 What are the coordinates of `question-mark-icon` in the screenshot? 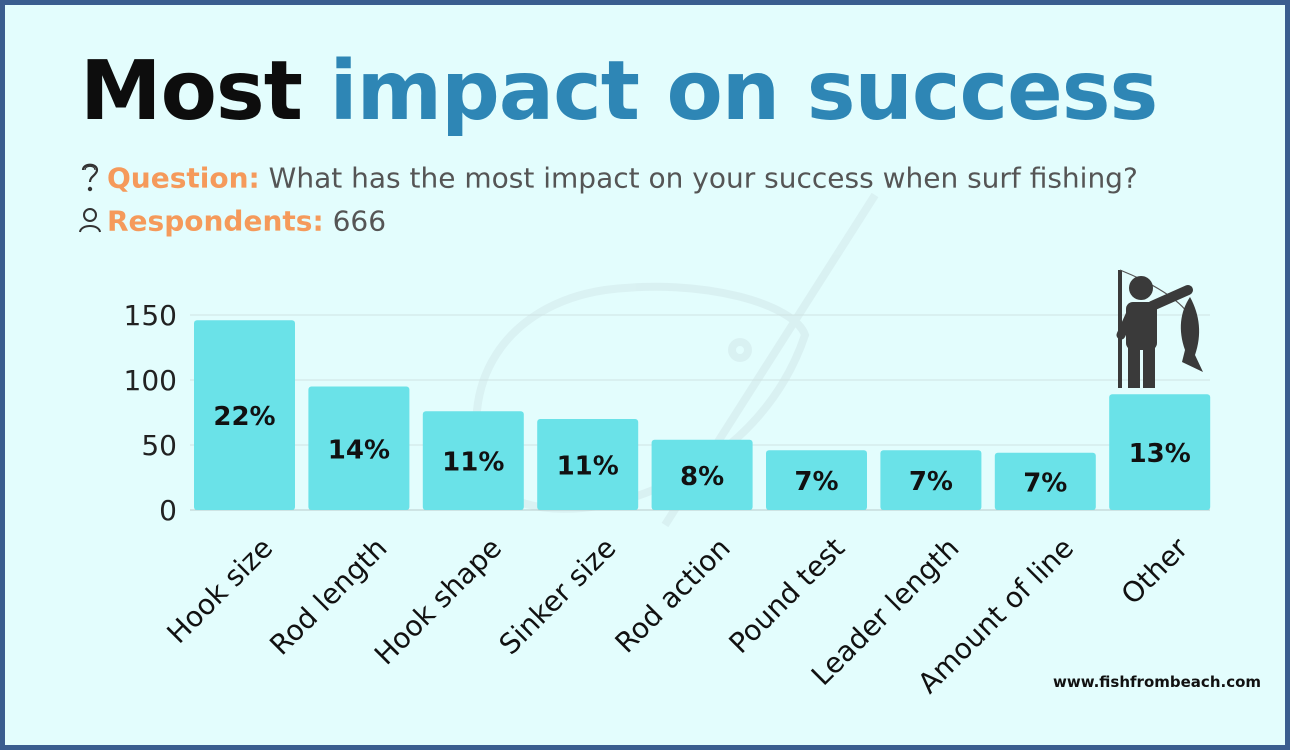 It's located at (92, 179).